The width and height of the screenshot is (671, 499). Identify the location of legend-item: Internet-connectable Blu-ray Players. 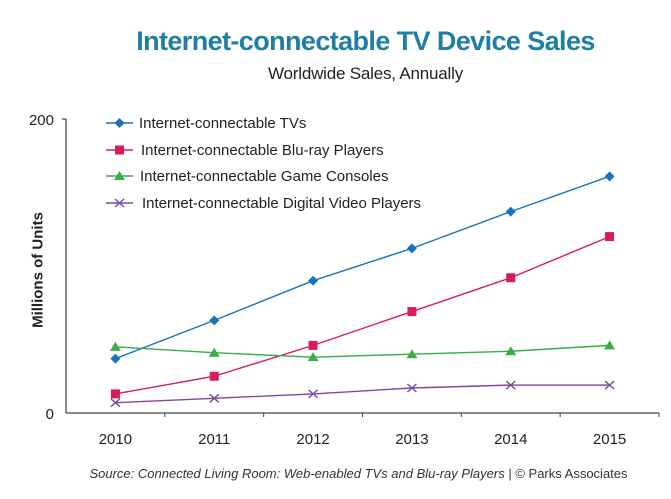
(245, 150).